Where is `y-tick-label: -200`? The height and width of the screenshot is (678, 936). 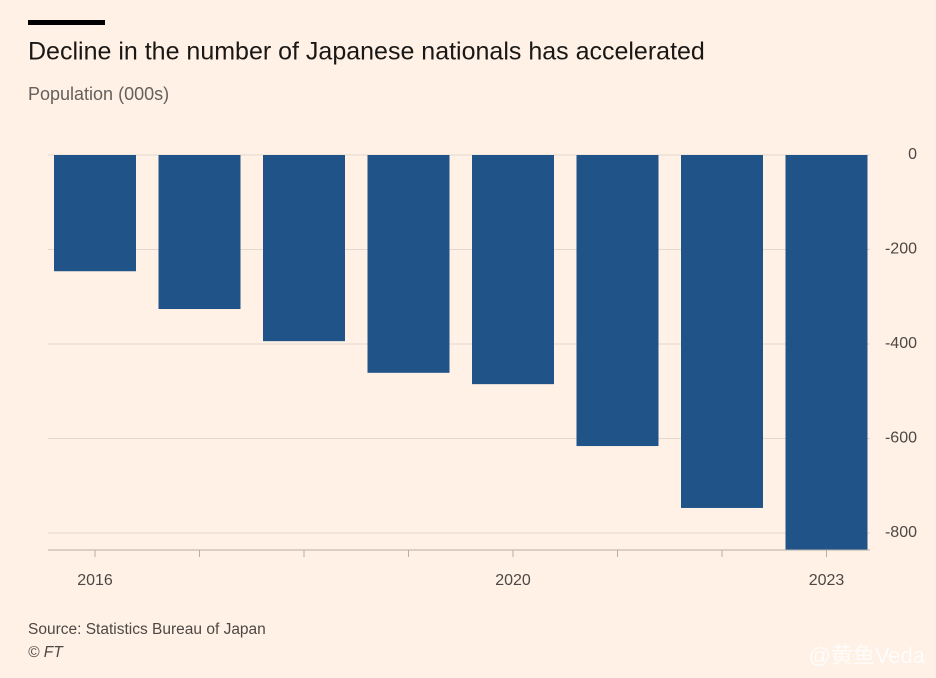 y-tick-label: -200 is located at coordinates (901, 249).